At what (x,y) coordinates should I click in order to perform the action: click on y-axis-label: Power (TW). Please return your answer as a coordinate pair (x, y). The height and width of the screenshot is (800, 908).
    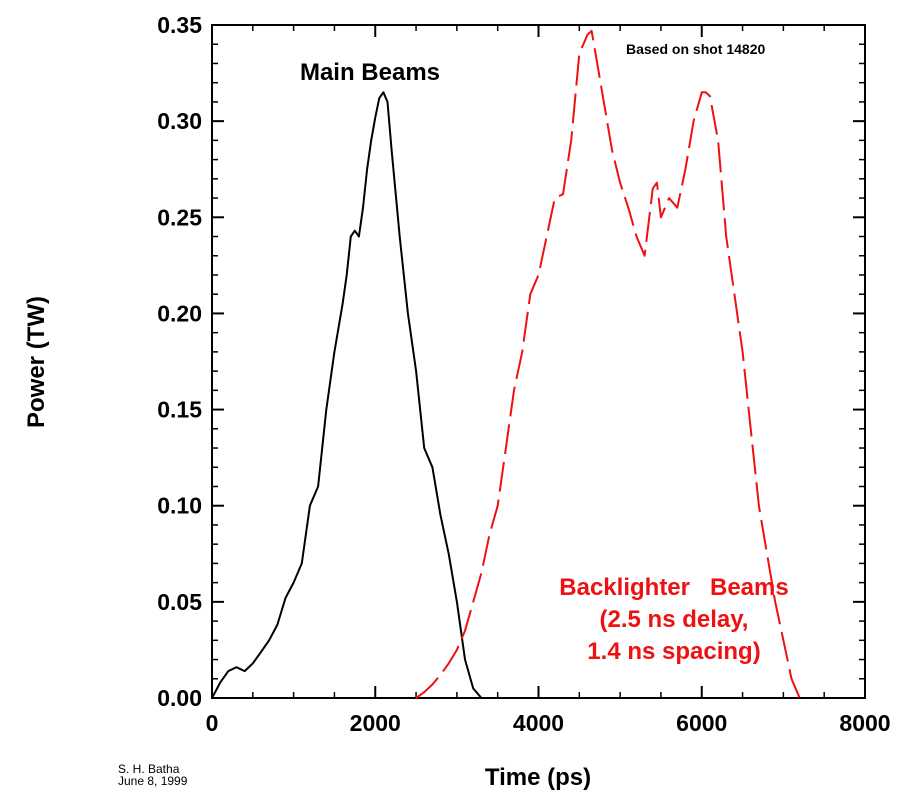
    Looking at the image, I should click on (36, 362).